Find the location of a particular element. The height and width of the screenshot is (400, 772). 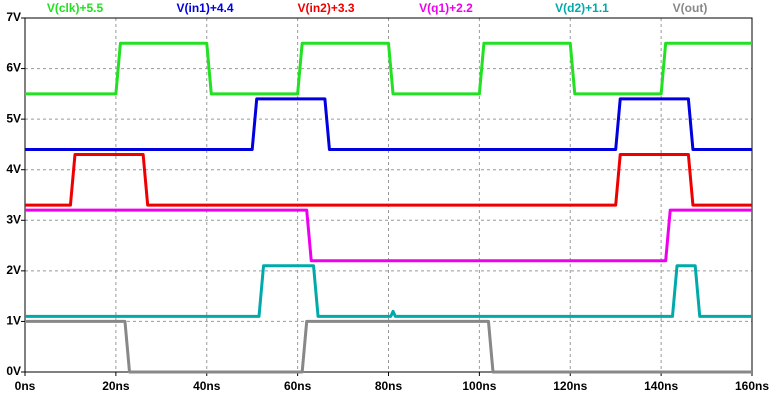

x-tick-label: 20ns is located at coordinates (116, 386).